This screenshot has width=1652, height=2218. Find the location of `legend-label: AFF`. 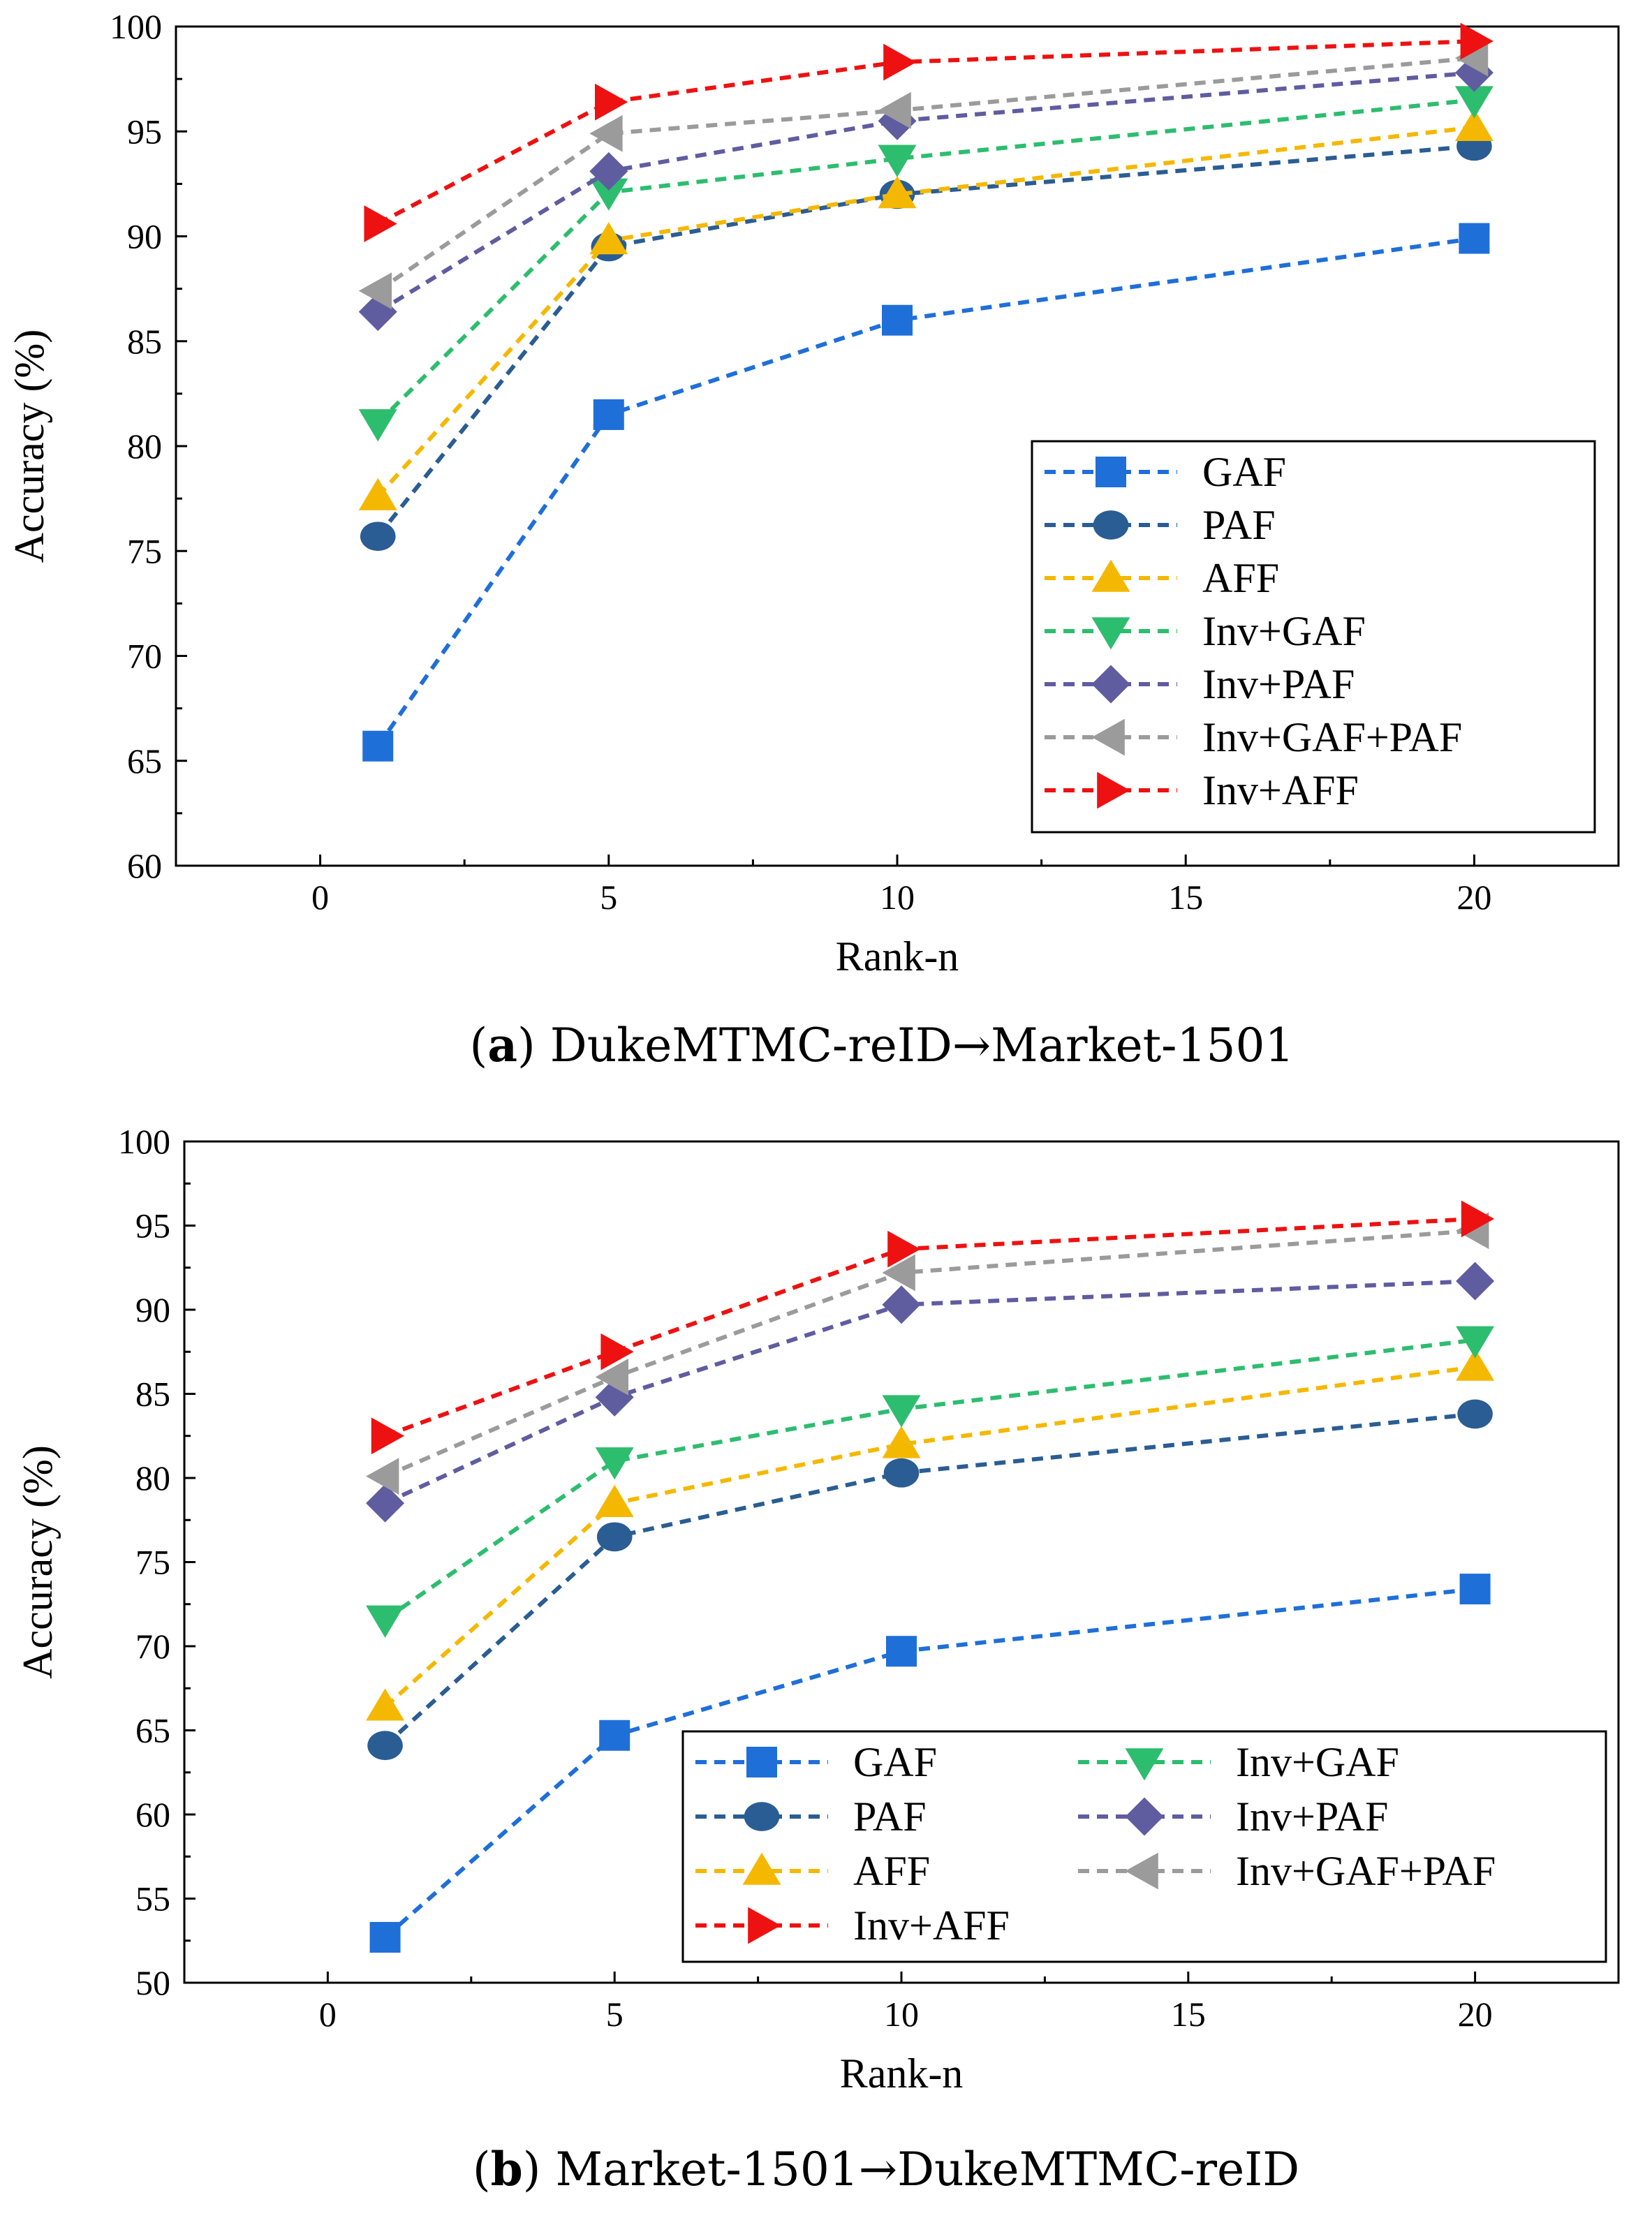

legend-label: AFF is located at coordinates (891, 1871).